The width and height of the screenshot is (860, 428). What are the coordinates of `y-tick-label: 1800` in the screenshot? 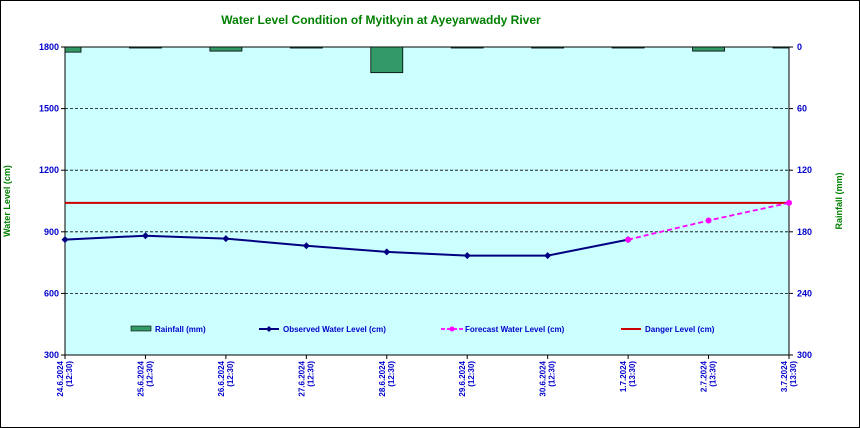 It's located at (49, 47).